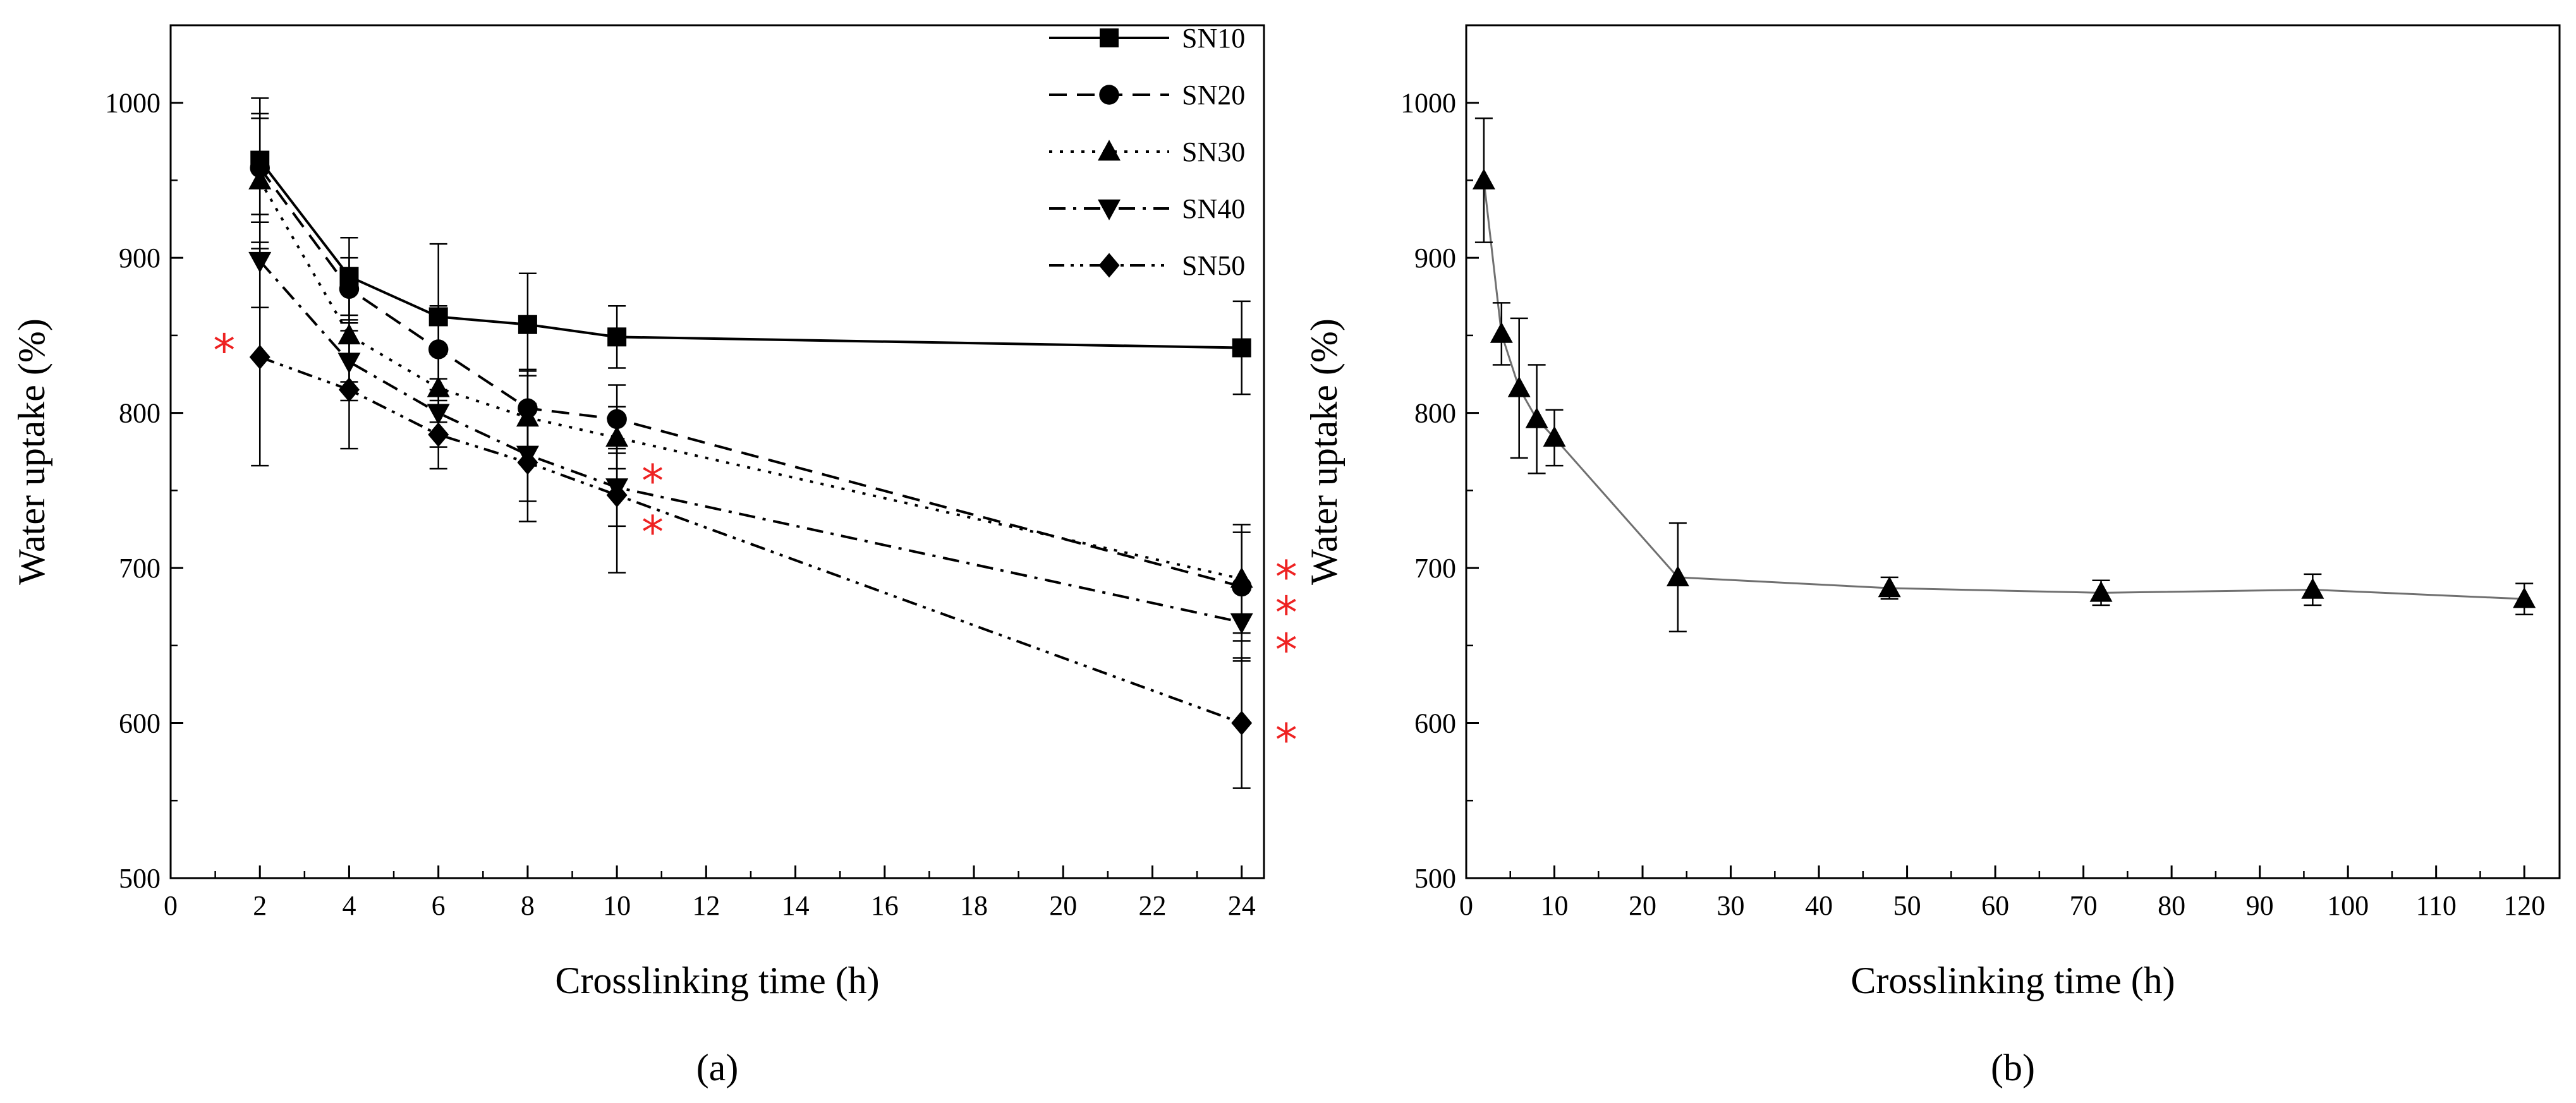 This screenshot has height=1103, width=2576. I want to click on x-tick-label: 8, so click(528, 905).